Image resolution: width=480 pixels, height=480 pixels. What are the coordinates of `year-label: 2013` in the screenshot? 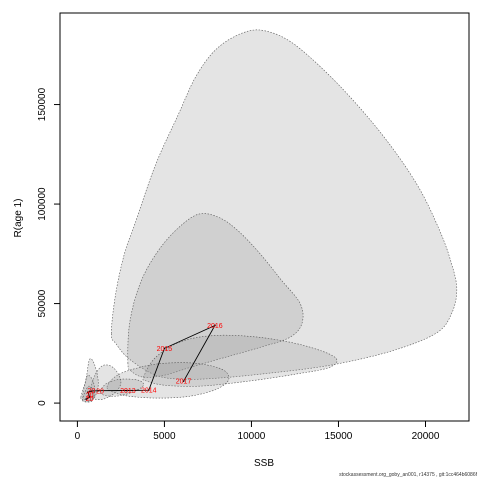 It's located at (128, 391).